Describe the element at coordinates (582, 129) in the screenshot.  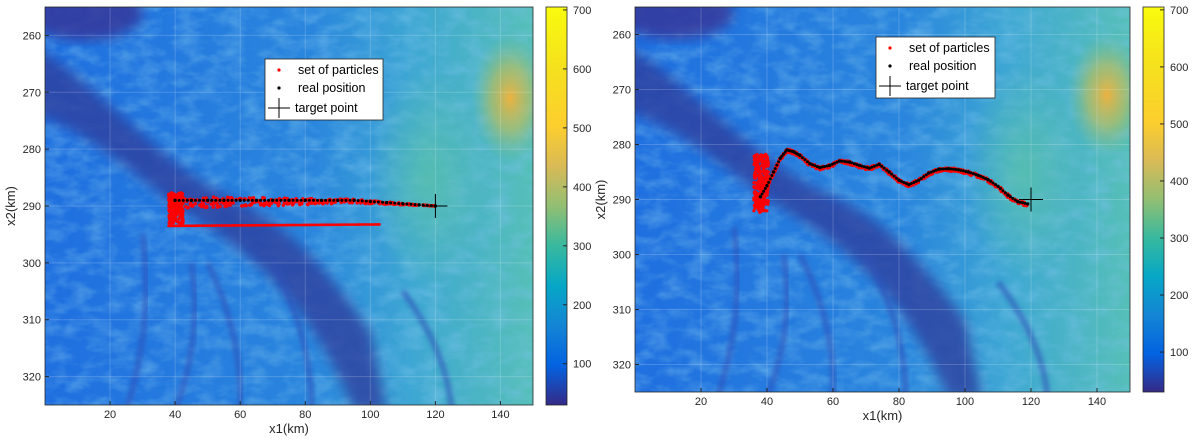
I see `colorbar-tick-label: 500` at that location.